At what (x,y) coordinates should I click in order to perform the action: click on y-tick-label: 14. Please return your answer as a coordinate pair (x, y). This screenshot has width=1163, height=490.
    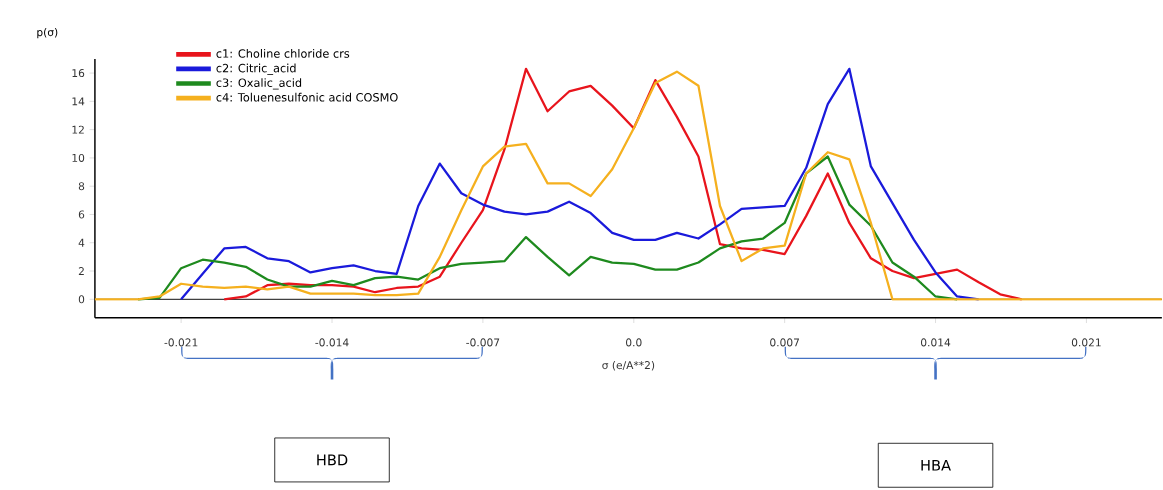
    Looking at the image, I should click on (78, 101).